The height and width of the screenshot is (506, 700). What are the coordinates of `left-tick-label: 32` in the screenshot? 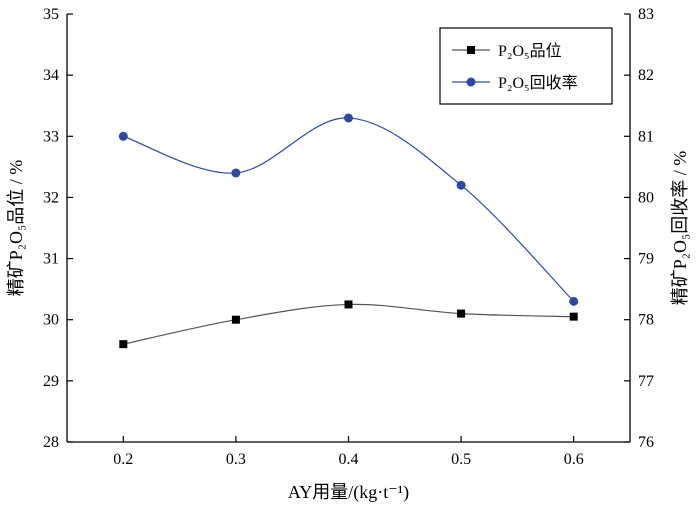 It's located at (51, 197).